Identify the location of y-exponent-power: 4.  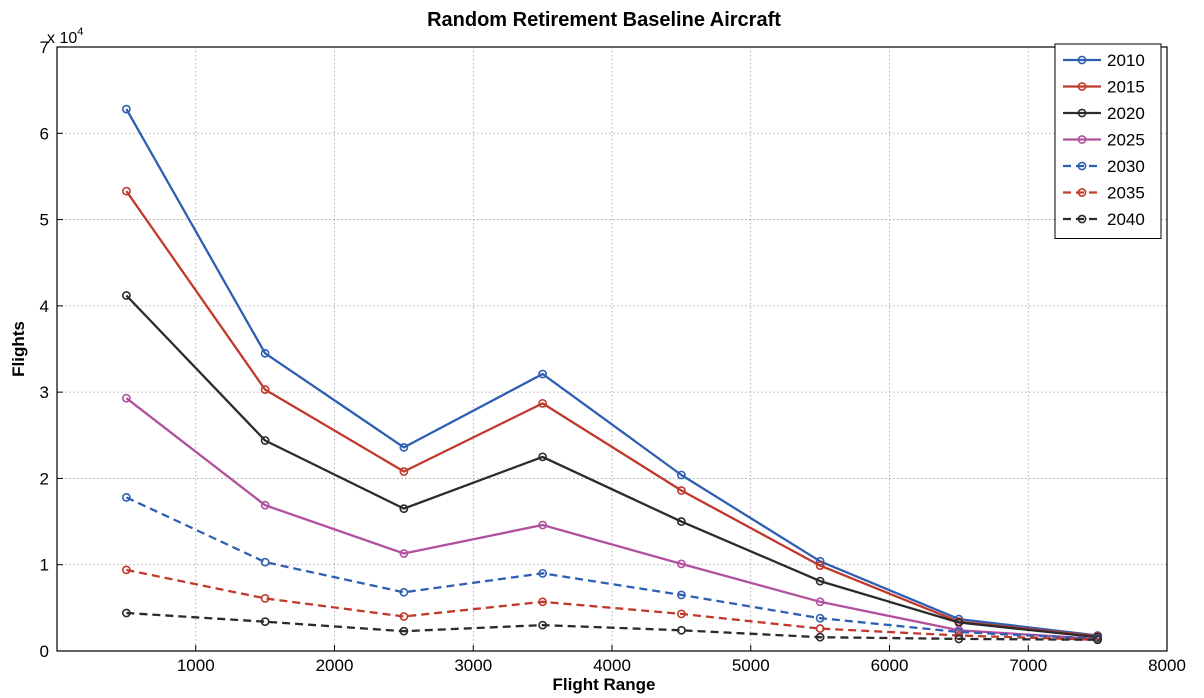
(80, 32).